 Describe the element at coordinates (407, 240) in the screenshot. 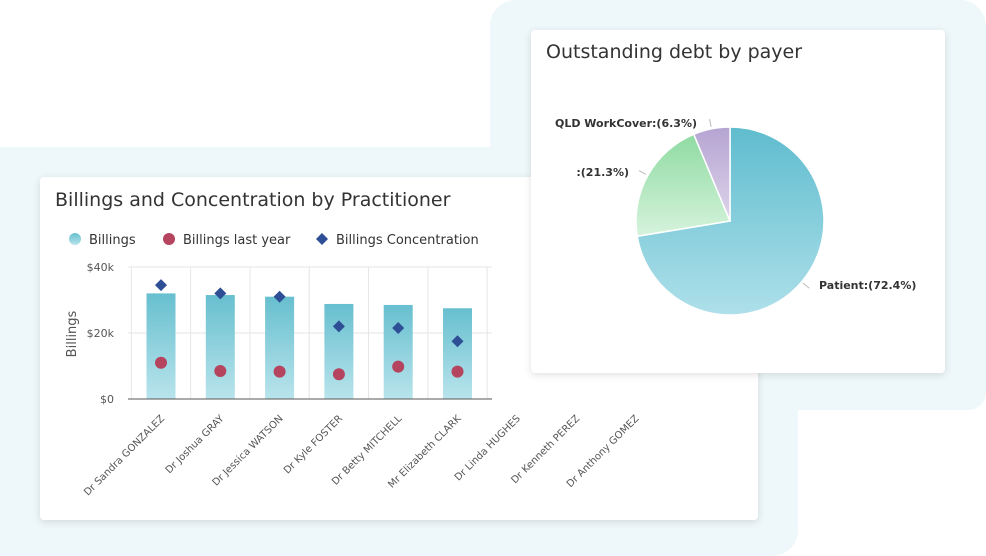

I see `legend-item-label: Billings Concentration` at that location.